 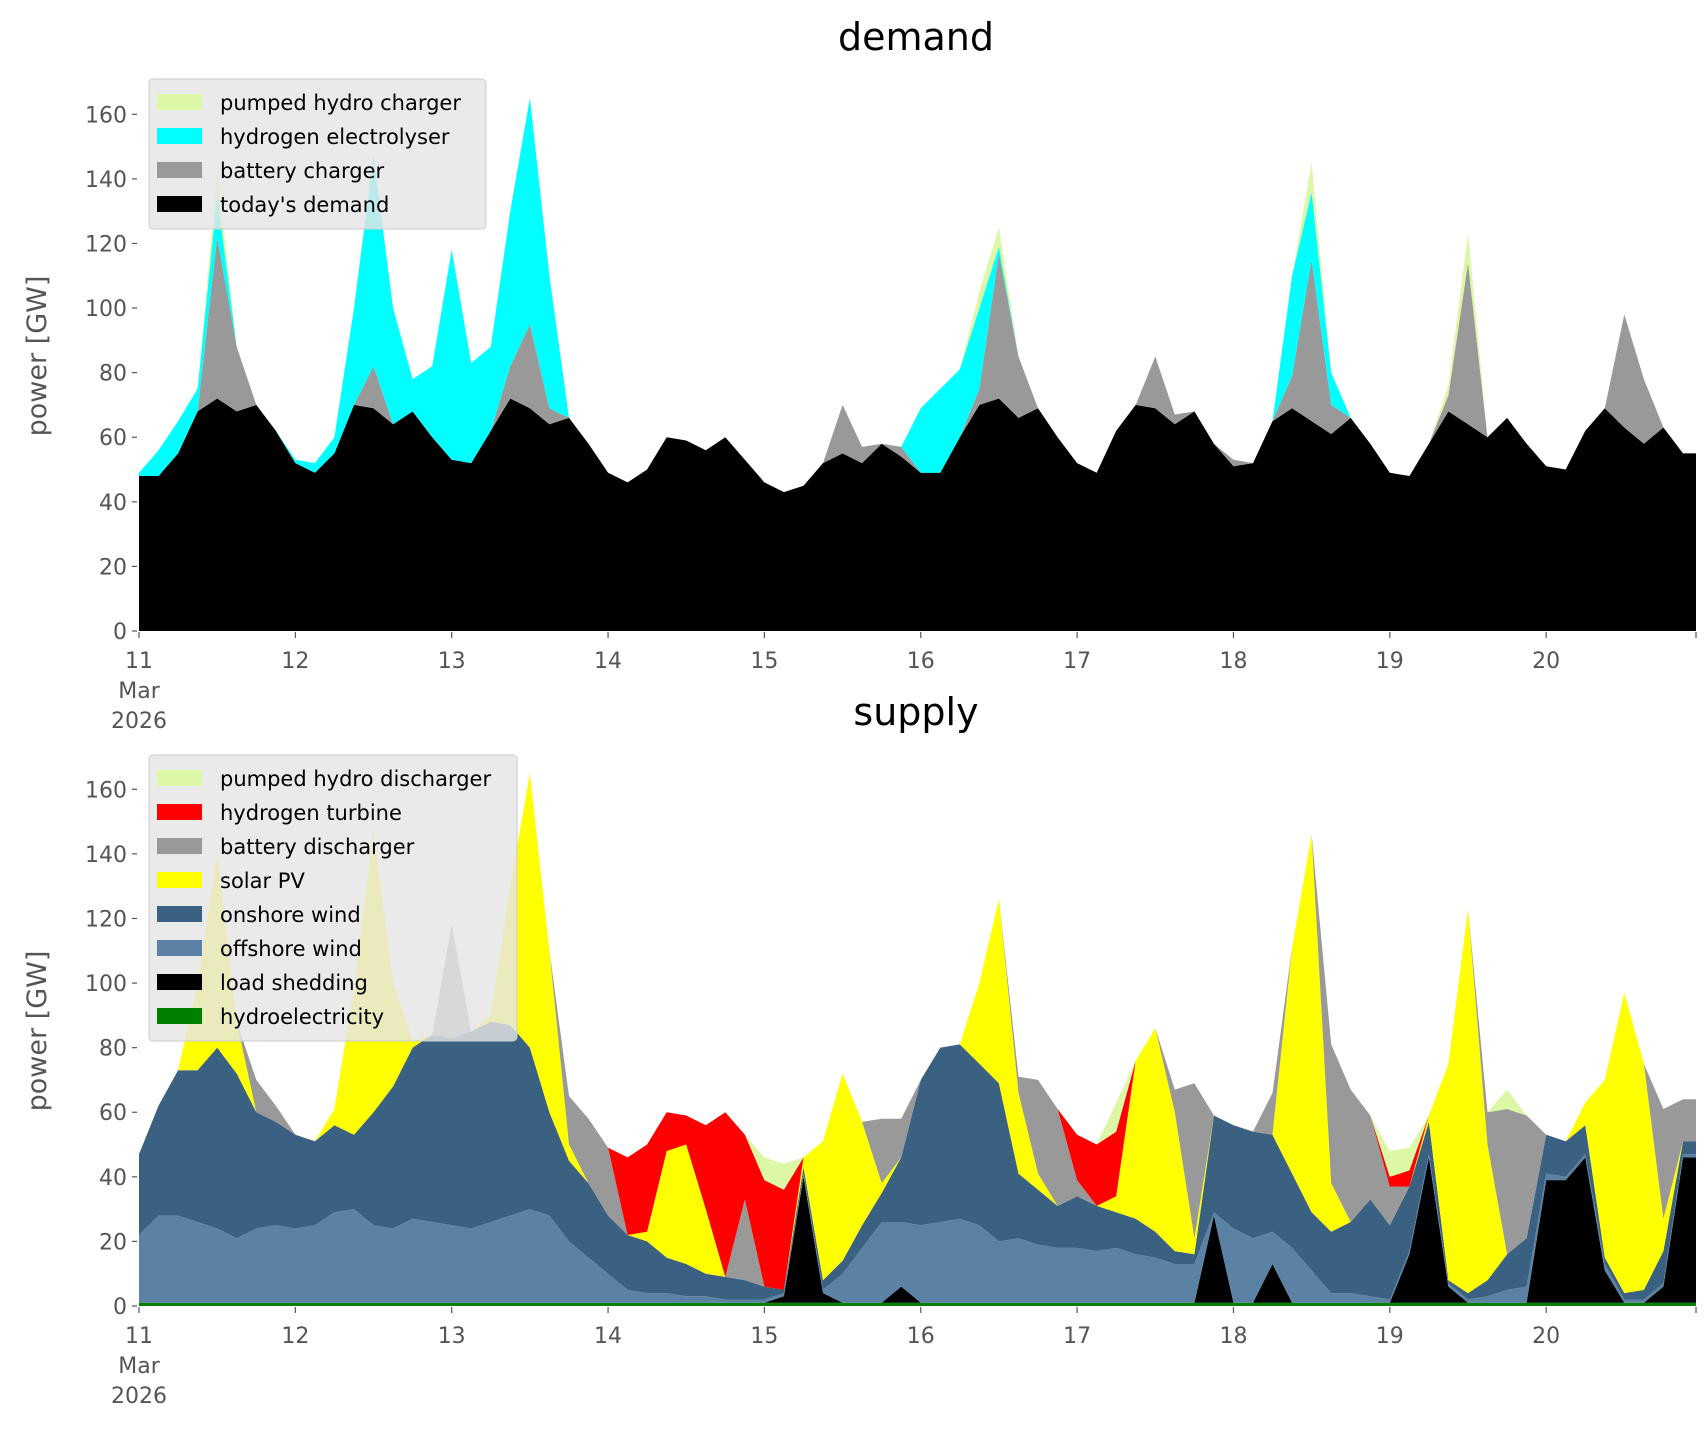 What do you see at coordinates (355, 779) in the screenshot?
I see `legend-label: pumped hydro discharger` at bounding box center [355, 779].